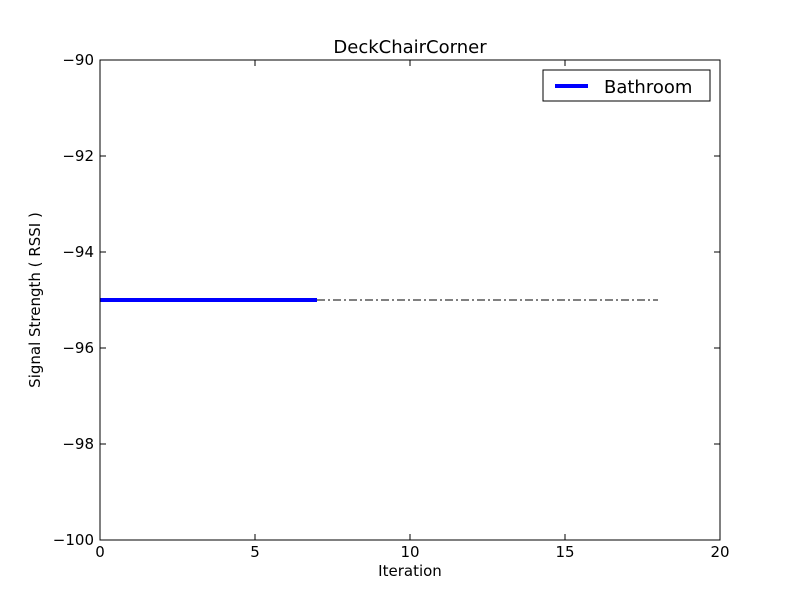 The width and height of the screenshot is (800, 600). Describe the element at coordinates (78, 252) in the screenshot. I see `y-tick-label: −94` at that location.